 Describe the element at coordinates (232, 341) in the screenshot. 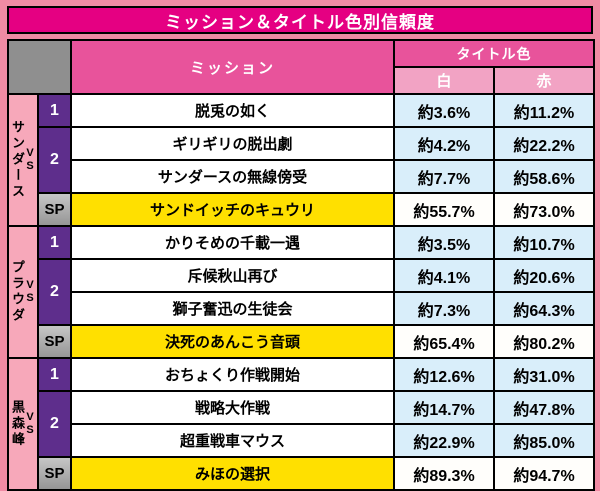

I see `mission-name-cell-sp: 決死のあんこう音頭` at that location.